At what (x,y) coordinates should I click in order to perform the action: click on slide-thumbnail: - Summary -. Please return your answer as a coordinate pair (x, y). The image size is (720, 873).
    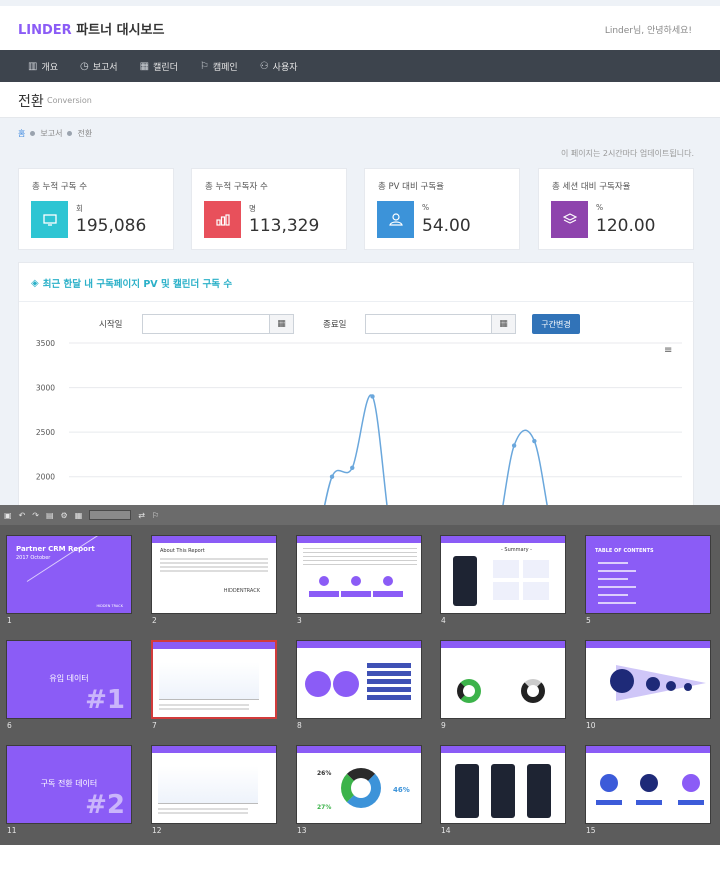
    Looking at the image, I should click on (503, 574).